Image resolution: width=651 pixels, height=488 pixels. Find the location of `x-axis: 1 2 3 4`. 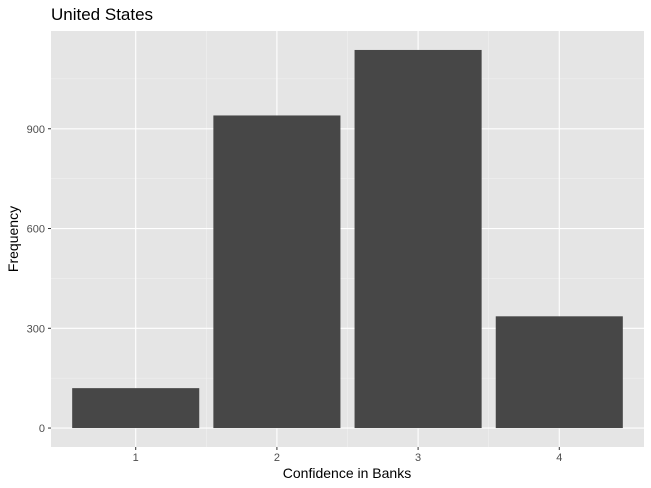

x-axis: 1 2 3 4 is located at coordinates (347, 455).